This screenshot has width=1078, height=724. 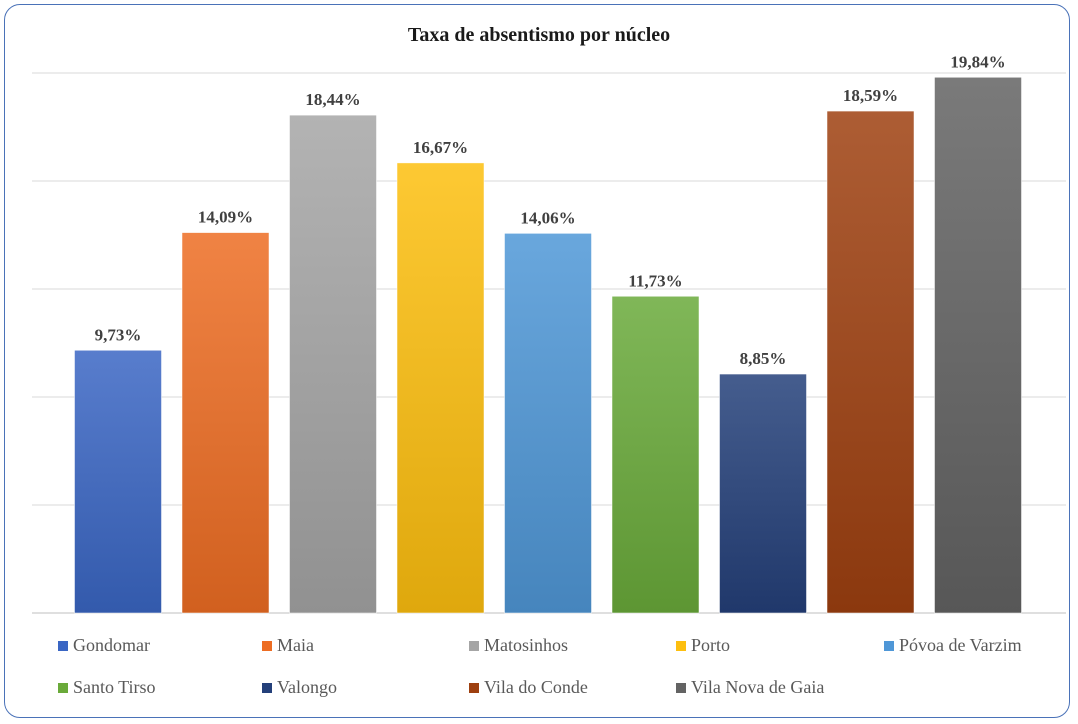 I want to click on data-label: 19,84%, so click(x=977, y=61).